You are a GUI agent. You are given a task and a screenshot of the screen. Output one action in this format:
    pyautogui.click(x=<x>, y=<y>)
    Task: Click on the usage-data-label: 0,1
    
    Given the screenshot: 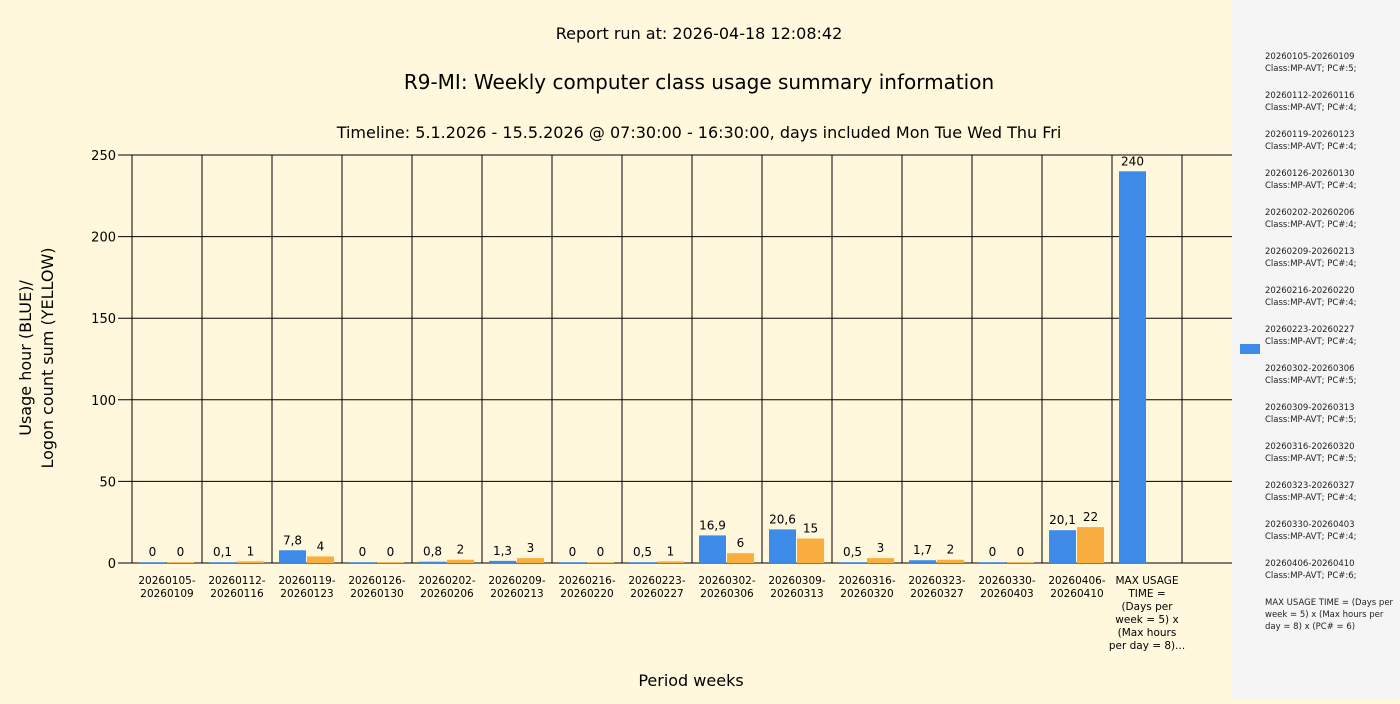 What is the action you would take?
    pyautogui.click(x=222, y=552)
    